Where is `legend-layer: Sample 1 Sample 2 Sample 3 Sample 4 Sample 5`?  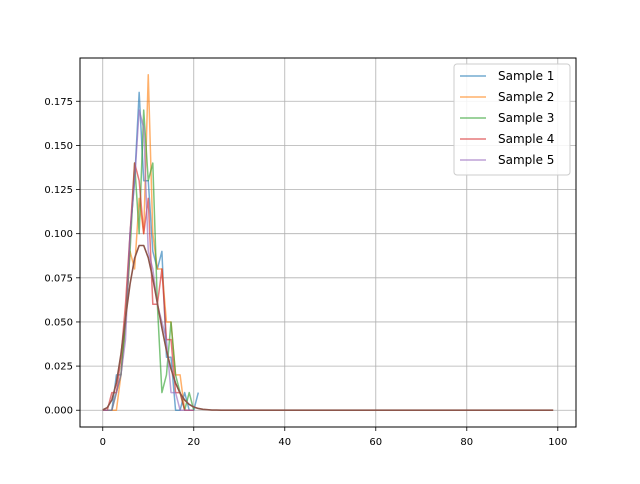 legend-layer: Sample 1 Sample 2 Sample 3 Sample 4 Sample 5 is located at coordinates (512, 119).